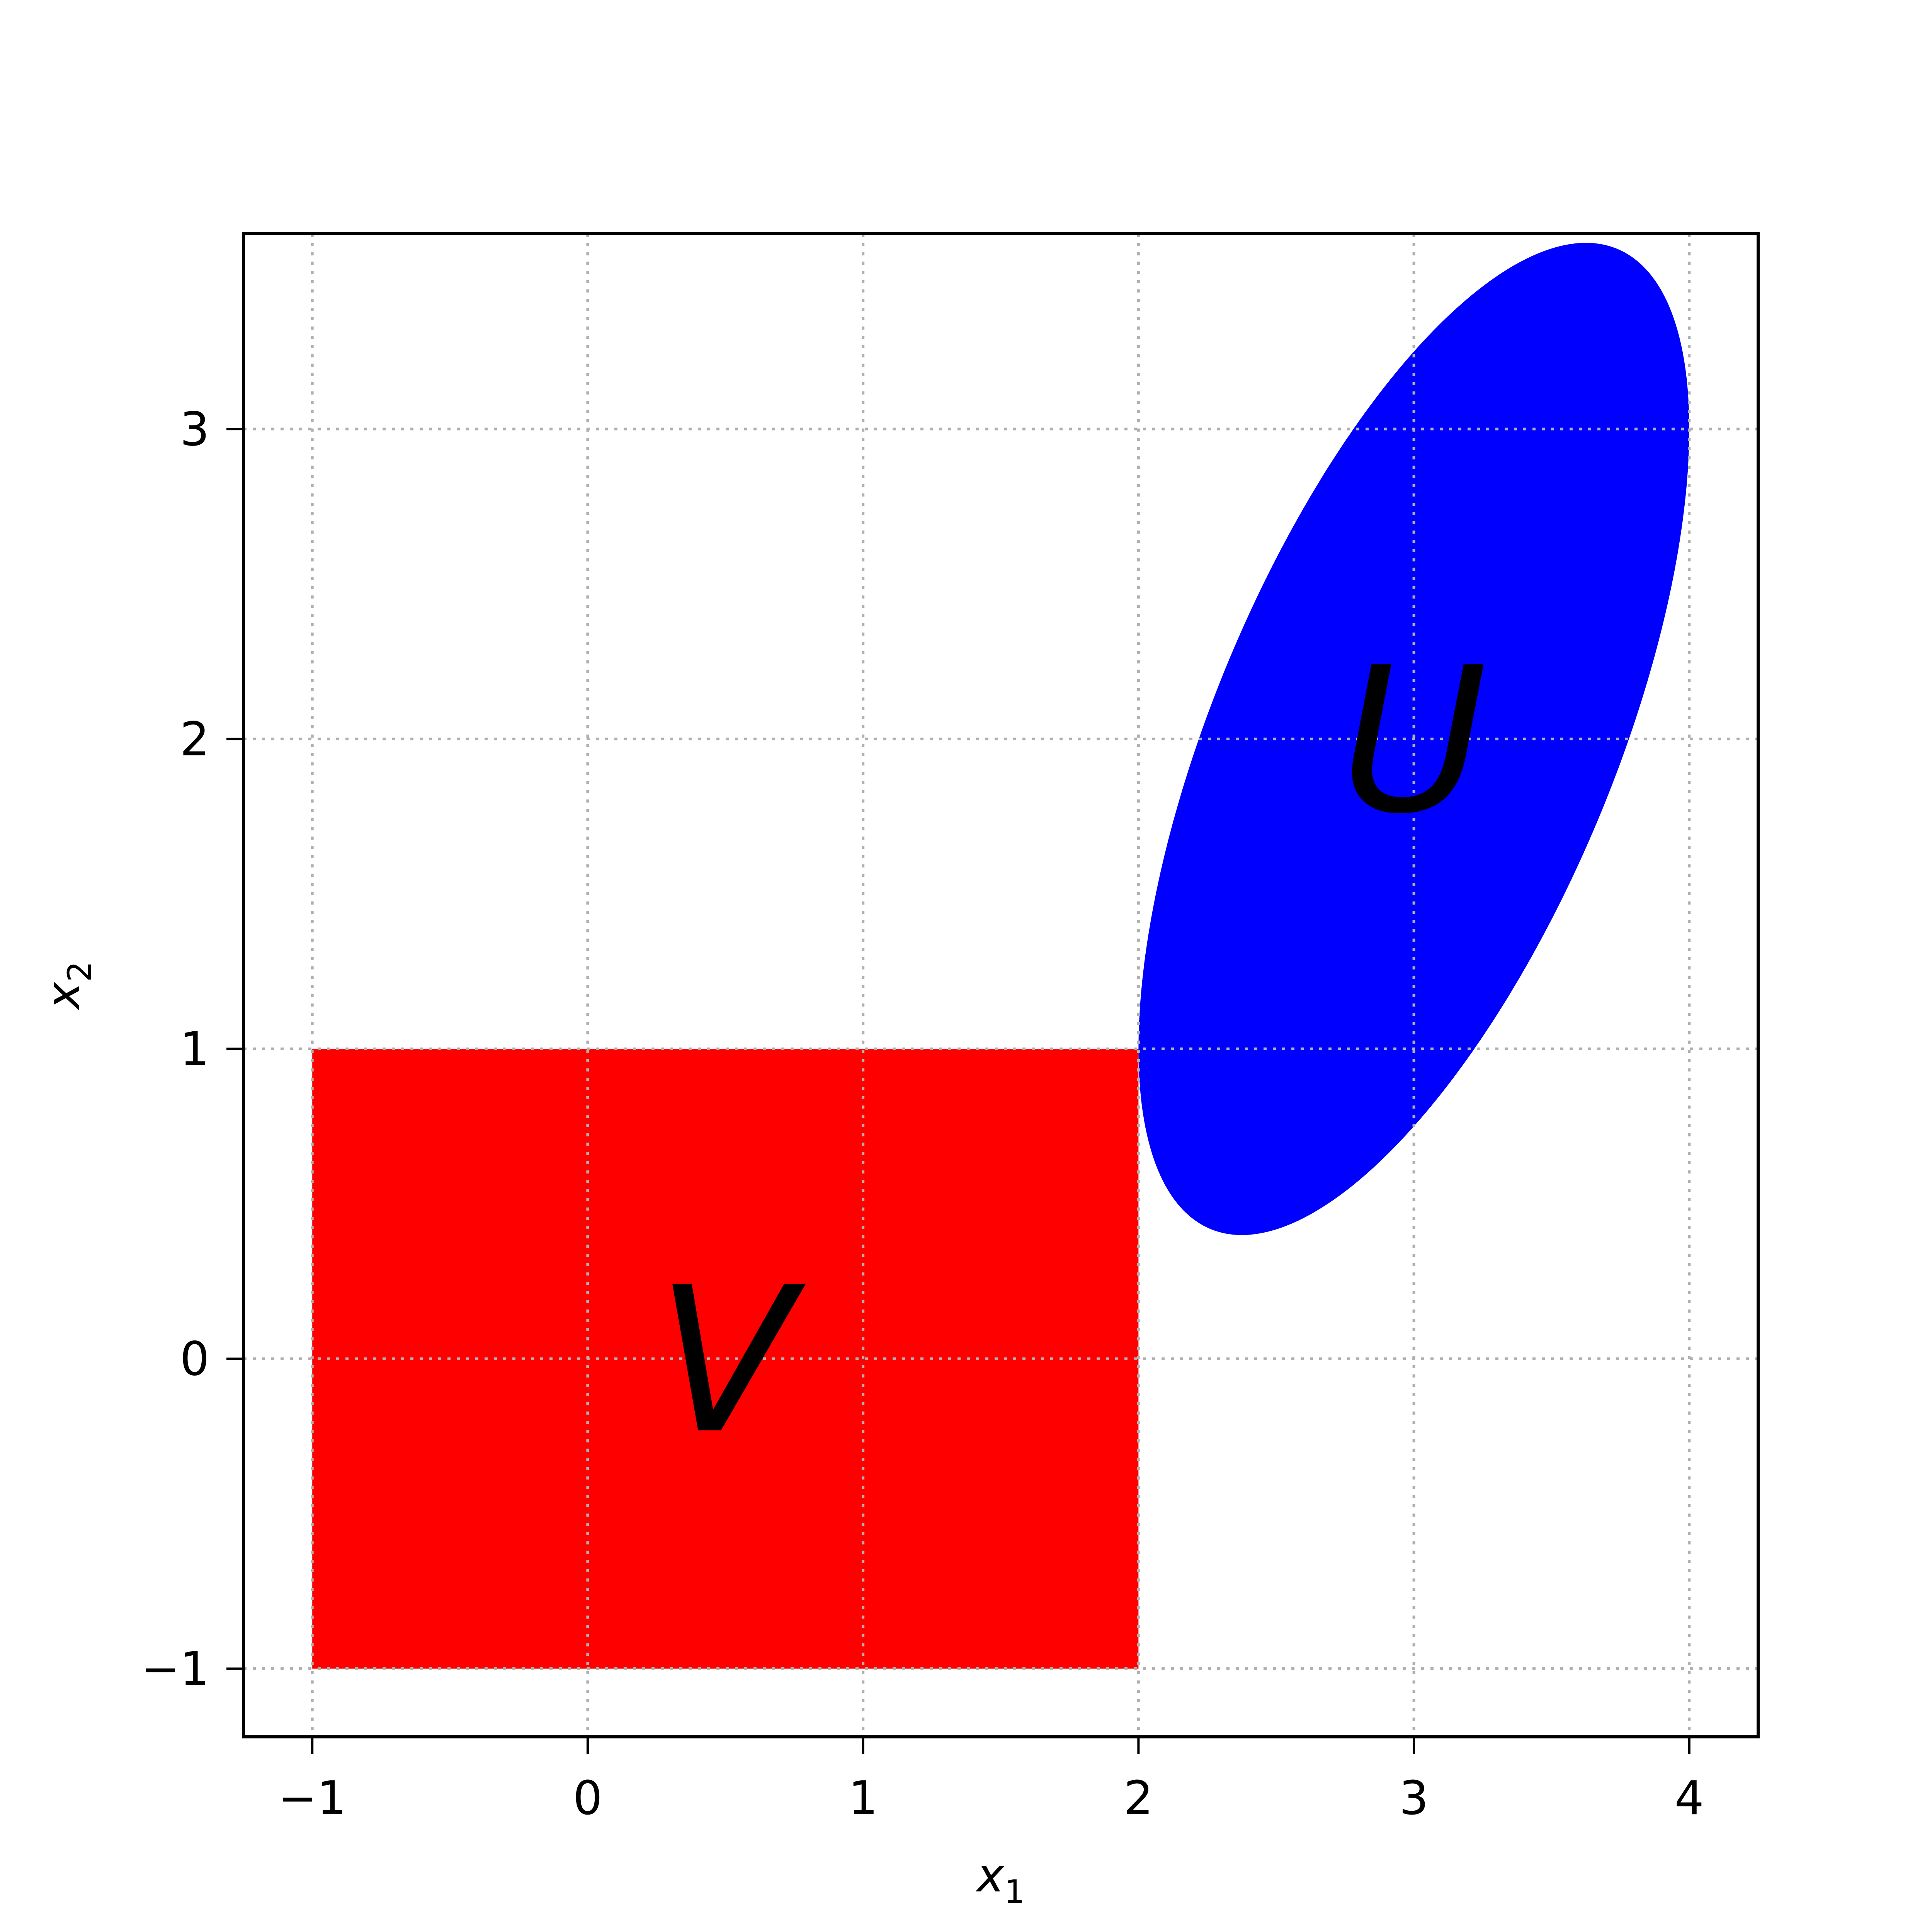  What do you see at coordinates (194, 1359) in the screenshot?
I see `y-tick-label: 0` at bounding box center [194, 1359].